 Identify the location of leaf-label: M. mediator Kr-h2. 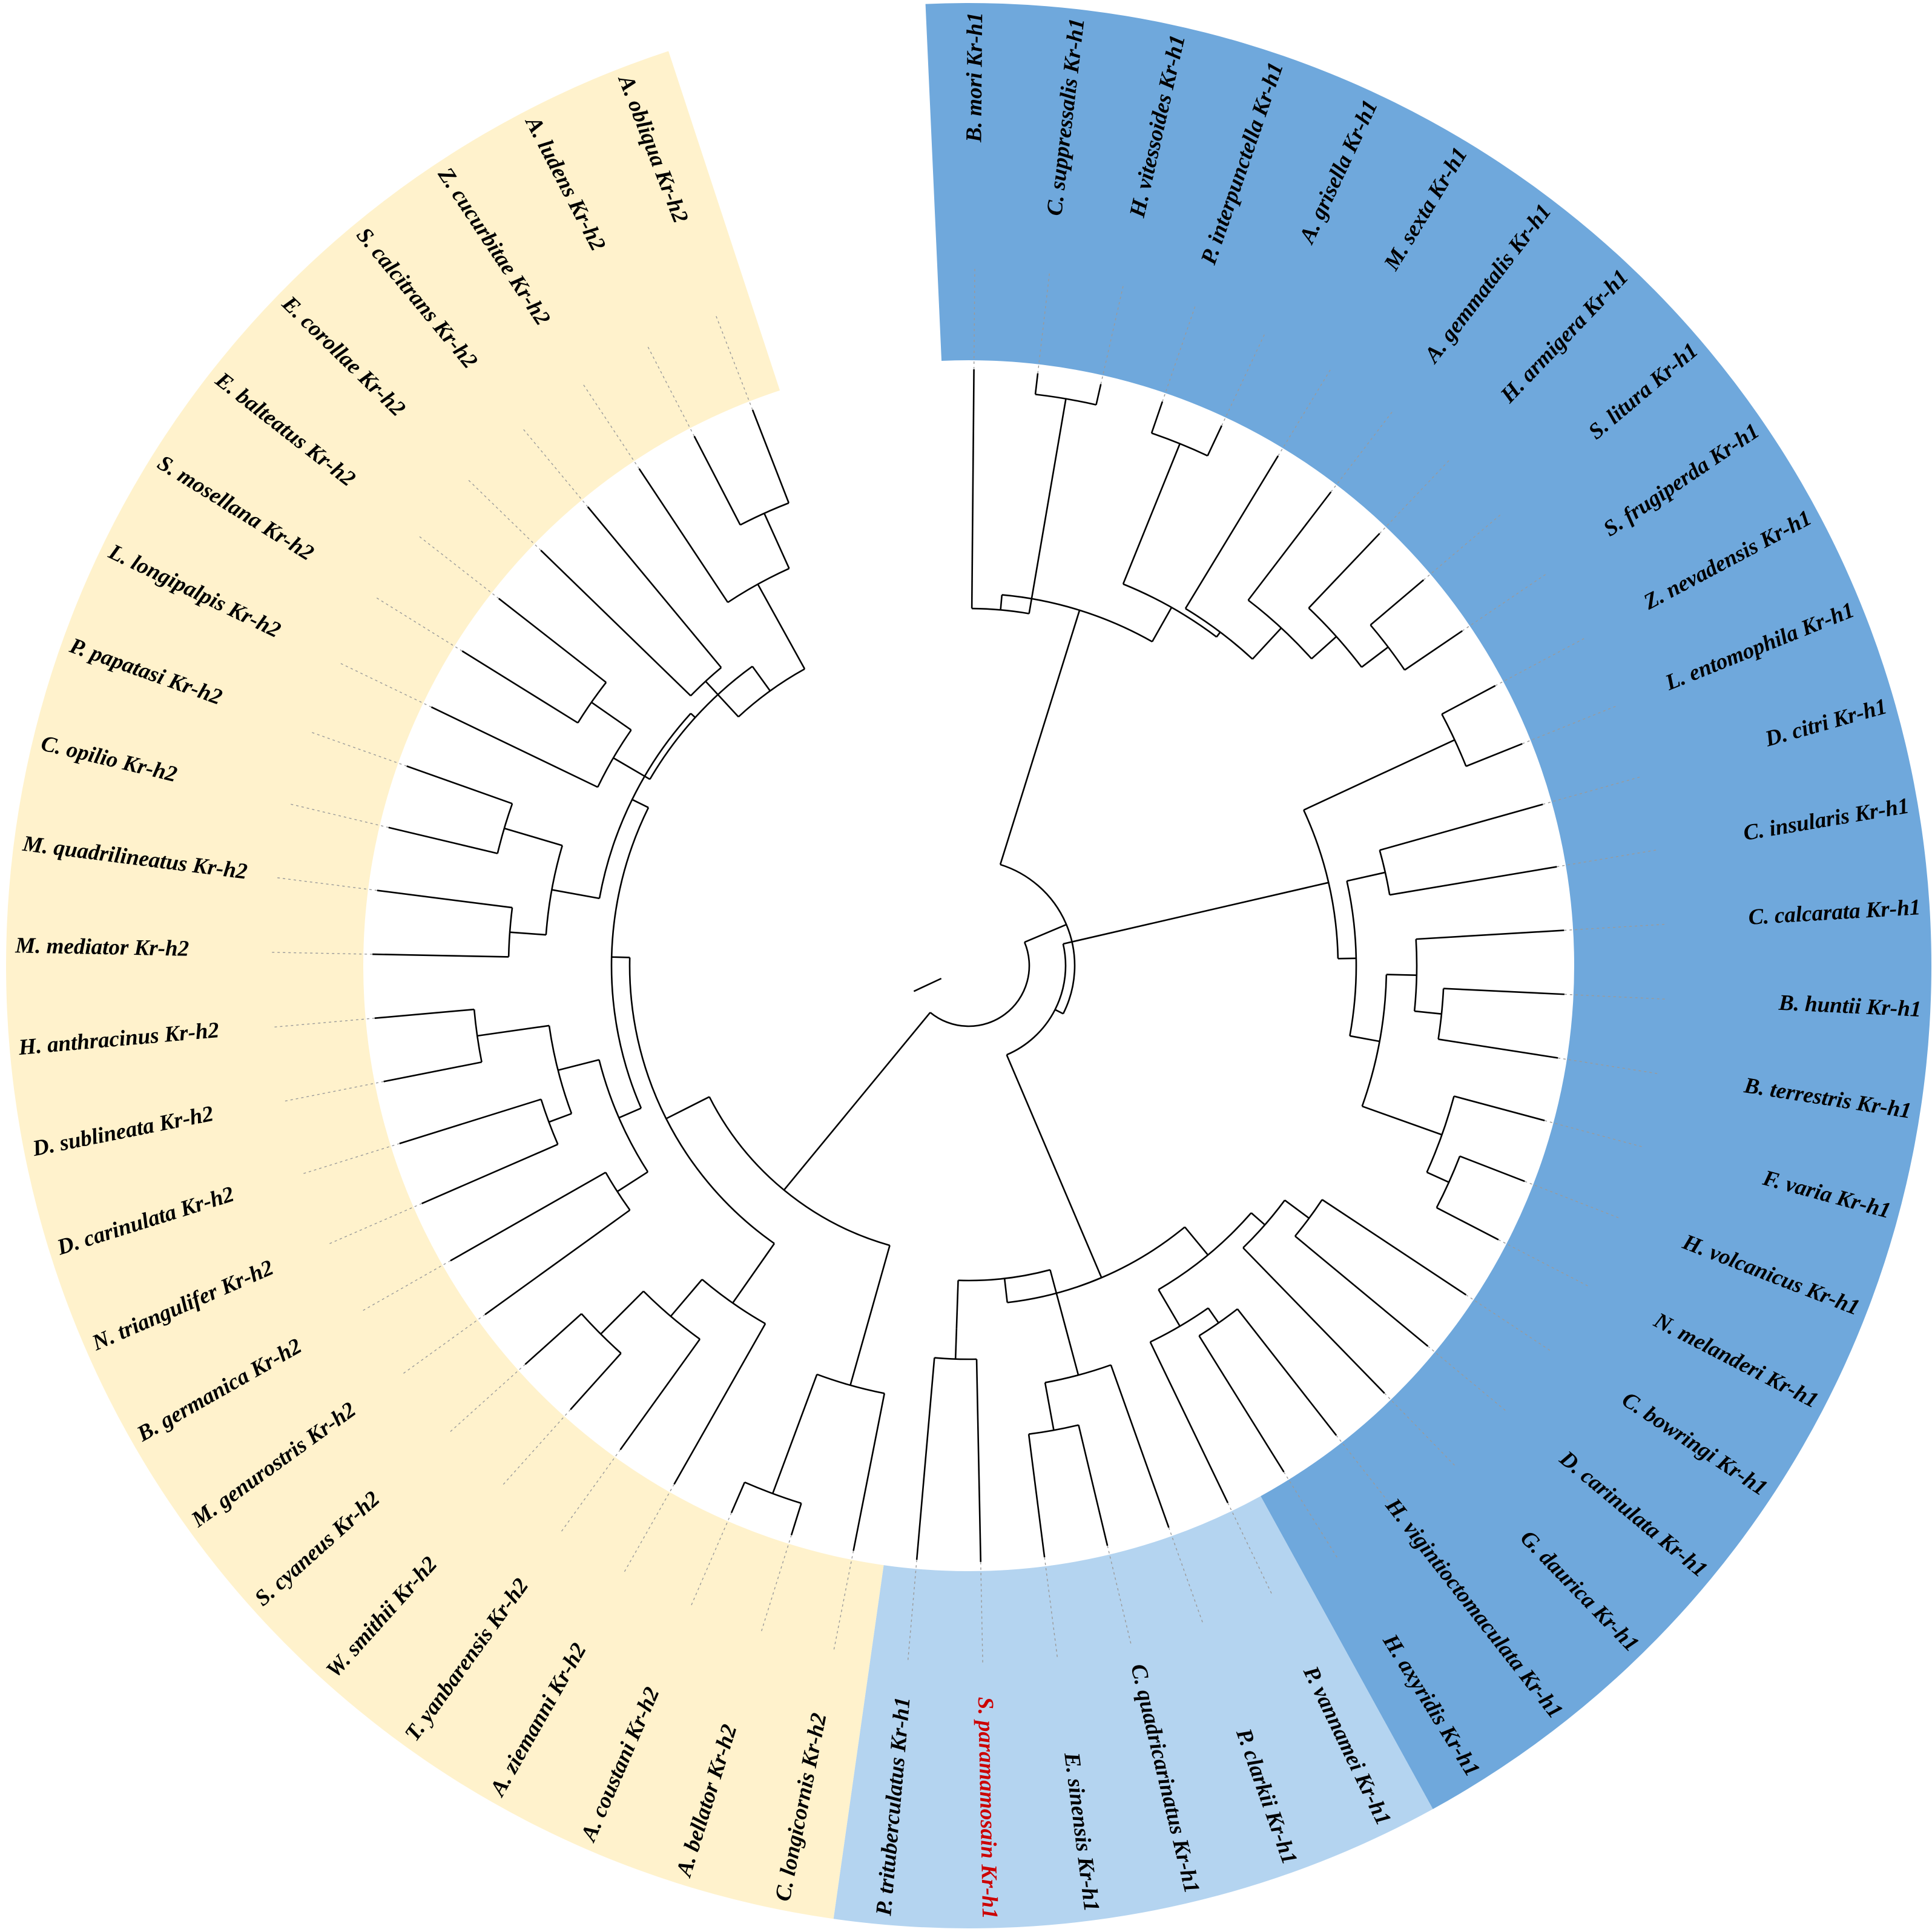
(102, 947).